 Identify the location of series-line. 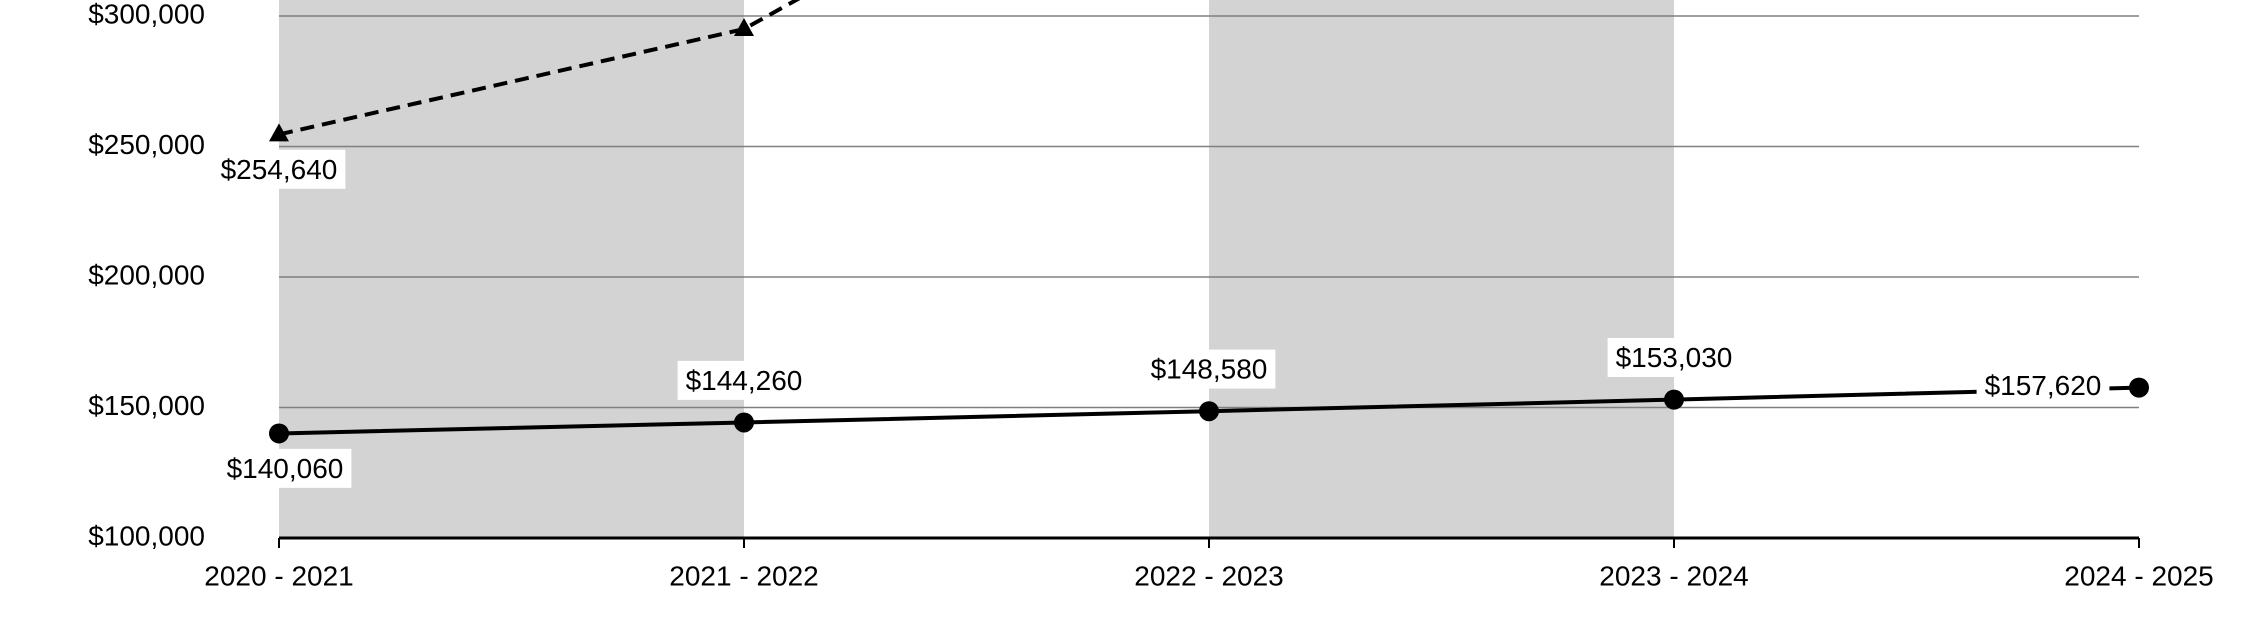
(539, 68).